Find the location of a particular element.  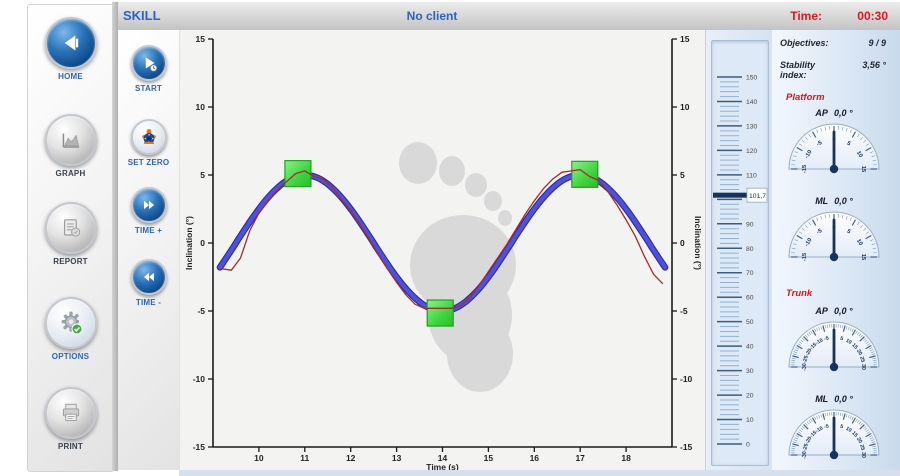

options-gear-icon is located at coordinates (70, 323).